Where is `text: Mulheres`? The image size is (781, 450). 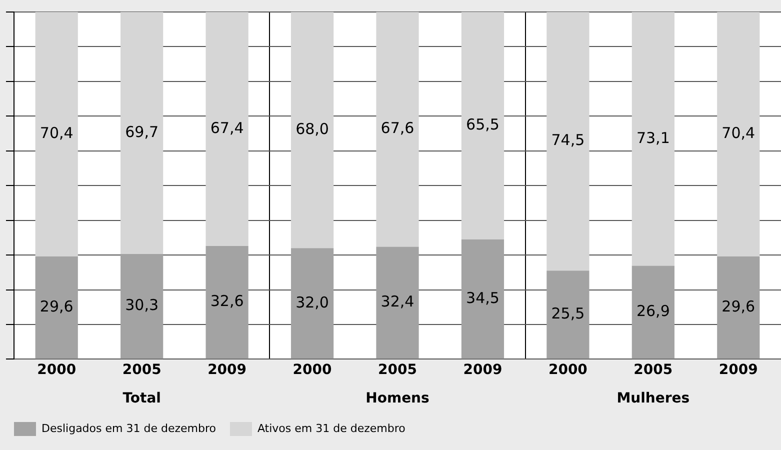 text: Mulheres is located at coordinates (653, 398).